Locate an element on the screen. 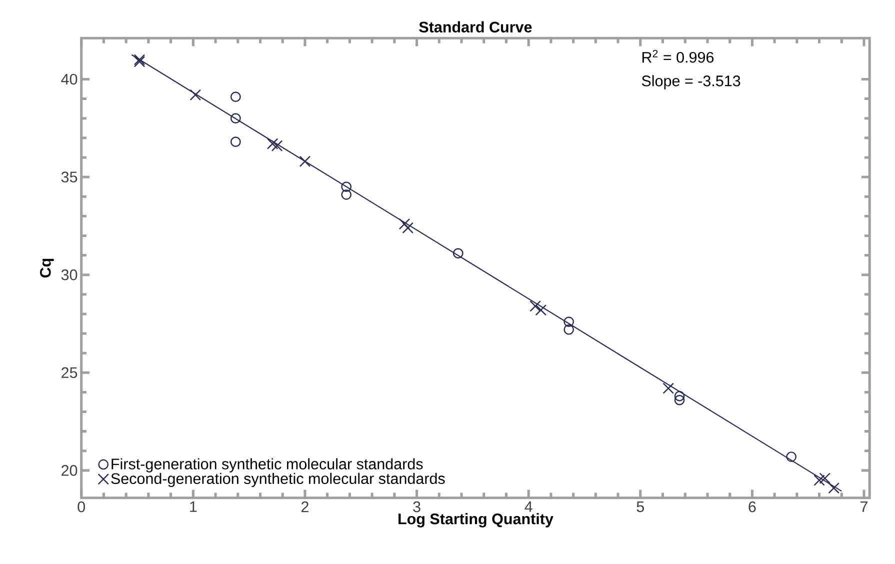 The width and height of the screenshot is (895, 564). y-axis-title: Cq is located at coordinates (47, 268).